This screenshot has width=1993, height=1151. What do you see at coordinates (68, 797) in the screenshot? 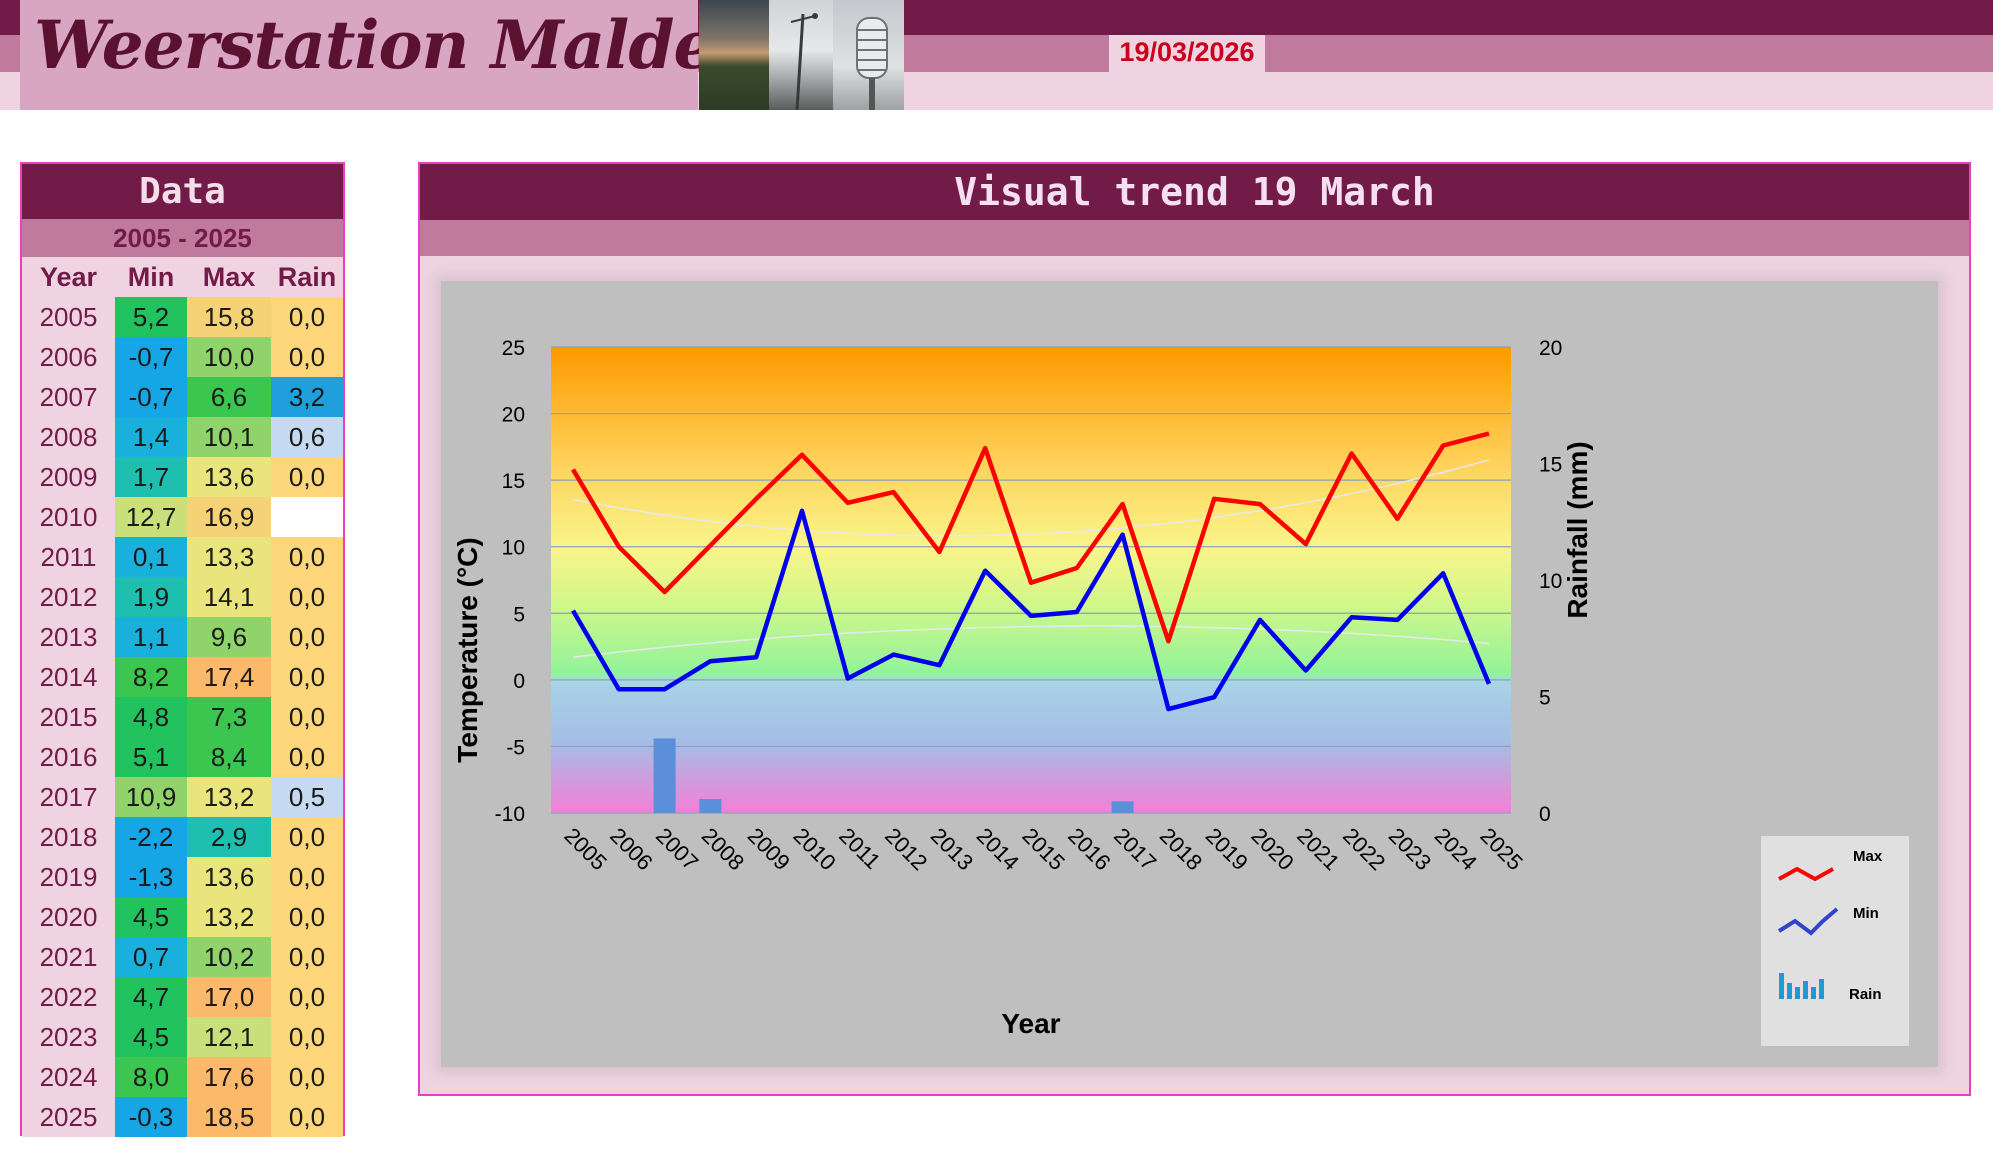
I see `cell-year: 2017` at bounding box center [68, 797].